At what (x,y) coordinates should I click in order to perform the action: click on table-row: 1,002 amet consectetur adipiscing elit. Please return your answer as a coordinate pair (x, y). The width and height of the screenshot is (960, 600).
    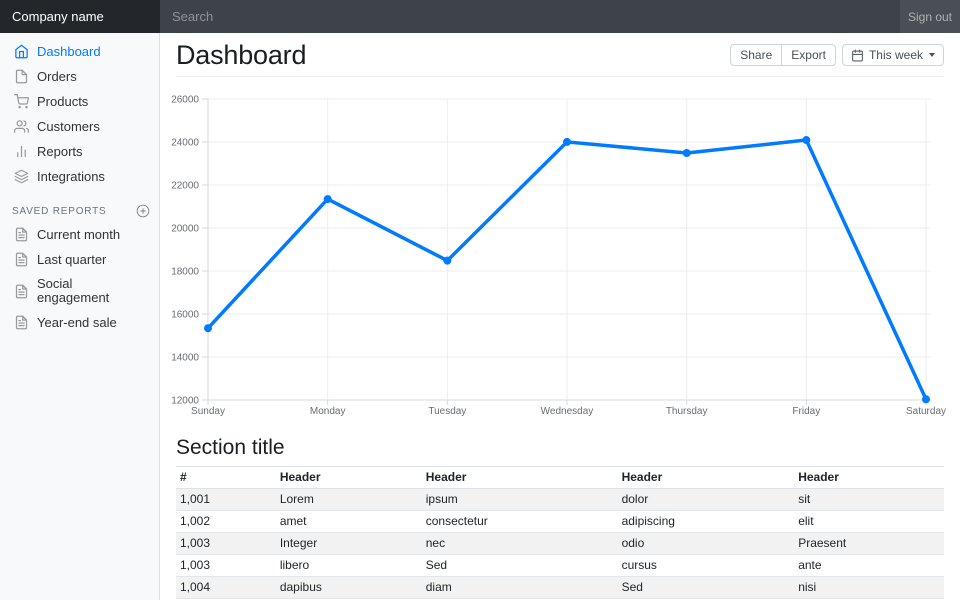
    Looking at the image, I should click on (560, 521).